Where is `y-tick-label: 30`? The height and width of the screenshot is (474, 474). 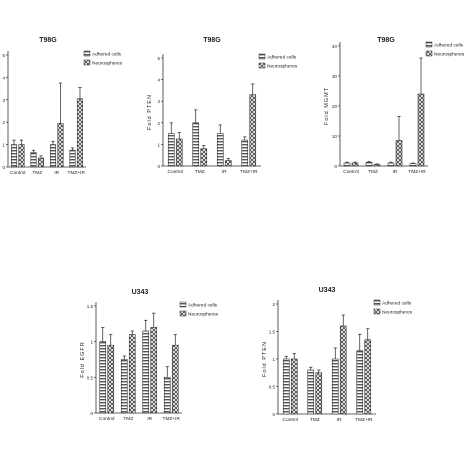 y-tick-label: 30 is located at coordinates (335, 76).